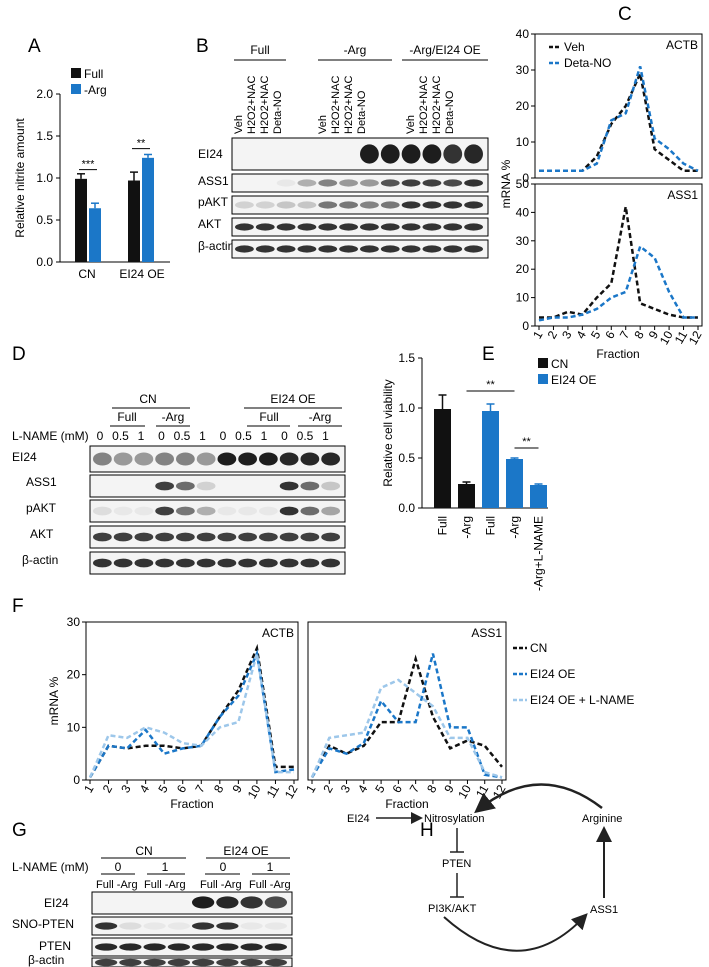 The height and width of the screenshot is (967, 709). Describe the element at coordinates (639, 334) in the screenshot. I see `c-bot-xtick-label: 8` at that location.